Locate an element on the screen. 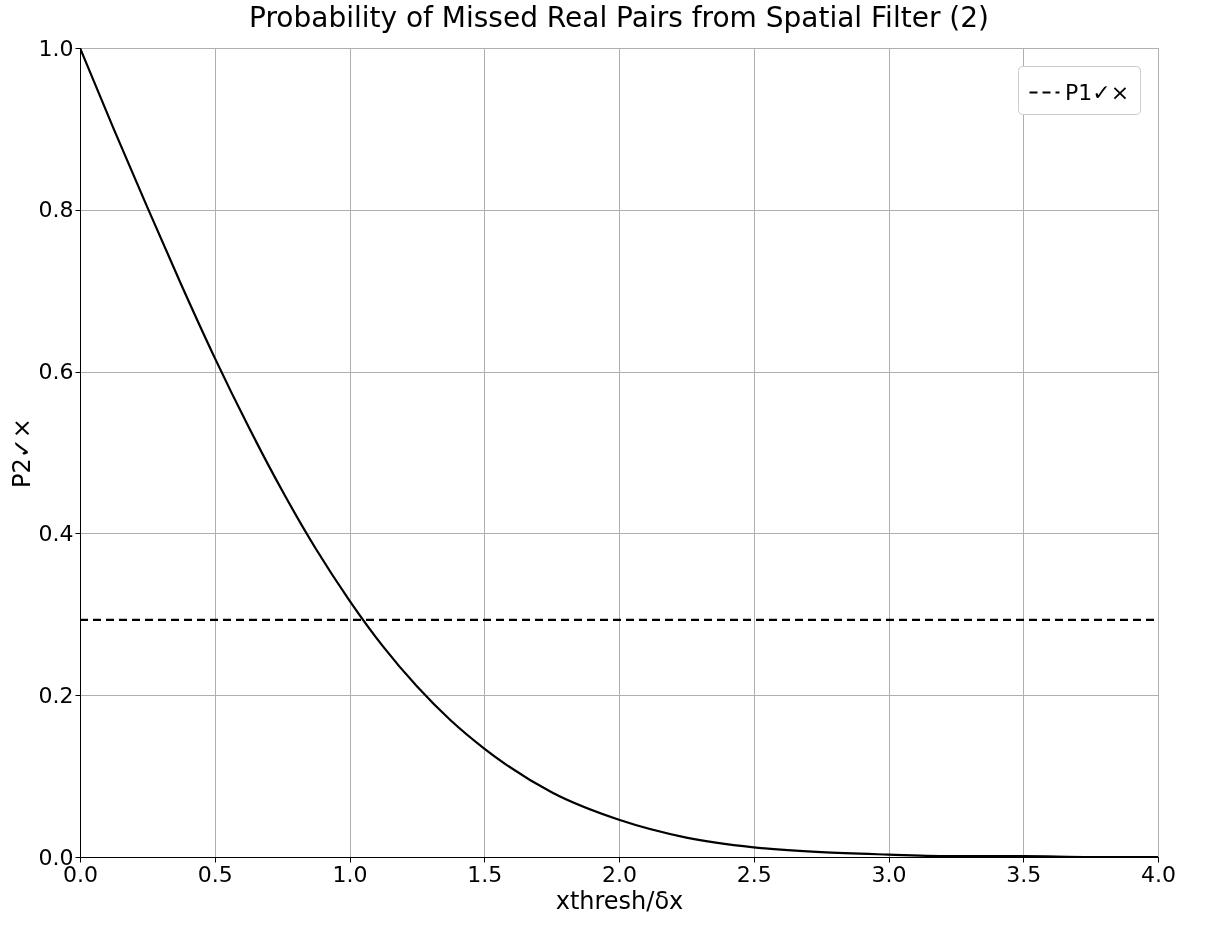 Image resolution: width=1220 pixels, height=937 pixels. x-tick-label: 2.5 is located at coordinates (754, 874).